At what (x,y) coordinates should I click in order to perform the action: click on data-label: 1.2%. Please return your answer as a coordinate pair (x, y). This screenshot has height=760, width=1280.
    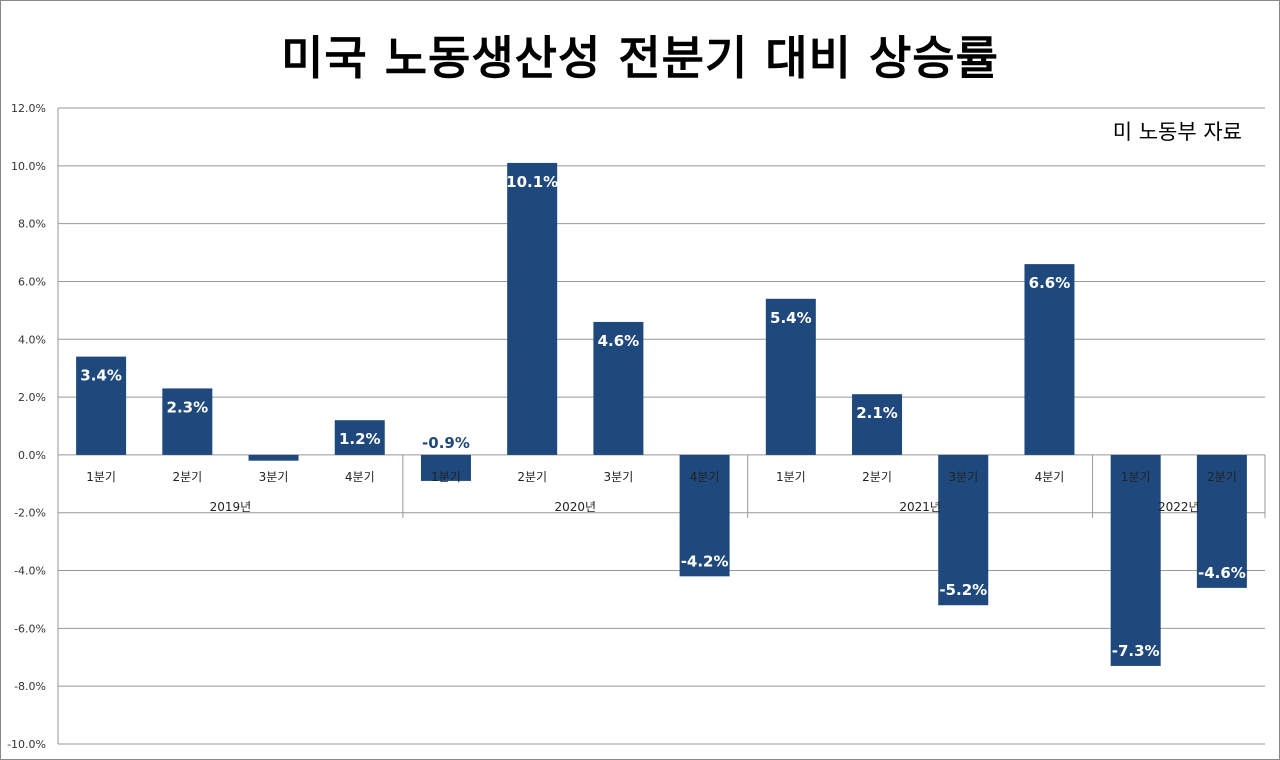
    Looking at the image, I should click on (360, 439).